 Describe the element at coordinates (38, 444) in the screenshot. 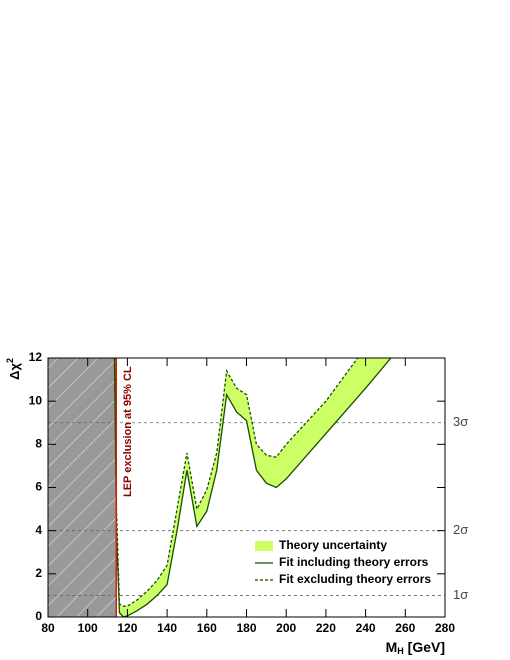

I see `y-tick-label: 8` at that location.